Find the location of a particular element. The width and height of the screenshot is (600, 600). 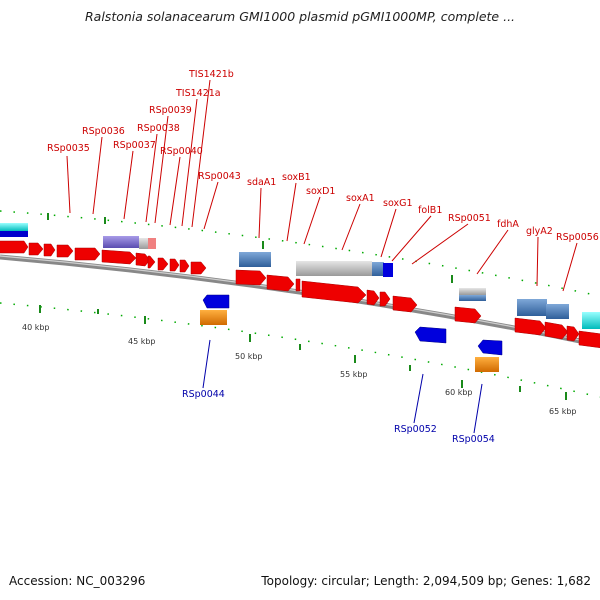

gene-label-RSp0044: RSp0044 is located at coordinates (203, 394).